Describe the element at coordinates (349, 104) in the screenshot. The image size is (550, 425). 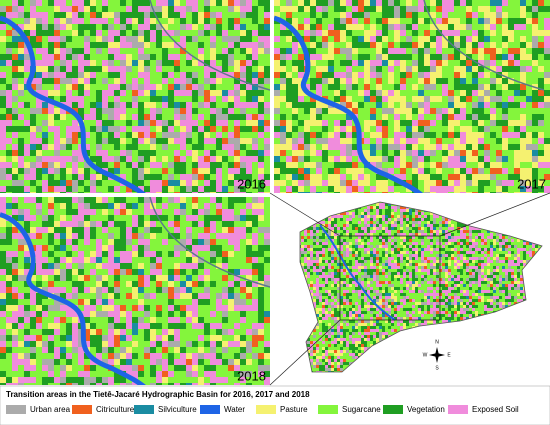
I see `river` at that location.